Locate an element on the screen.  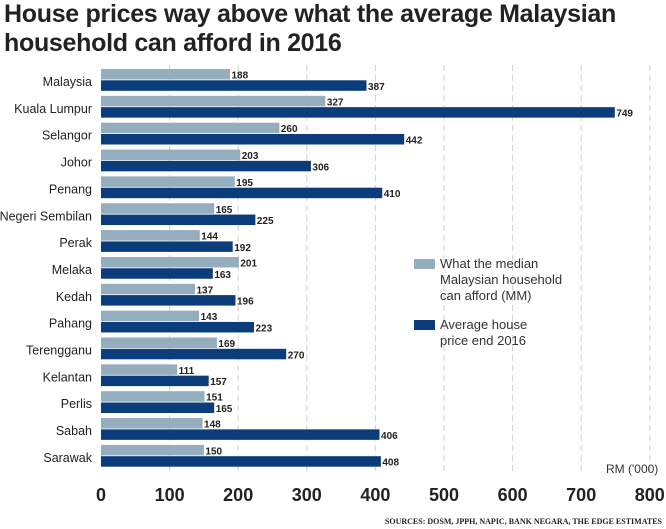
category-label: Pahang is located at coordinates (70, 324).